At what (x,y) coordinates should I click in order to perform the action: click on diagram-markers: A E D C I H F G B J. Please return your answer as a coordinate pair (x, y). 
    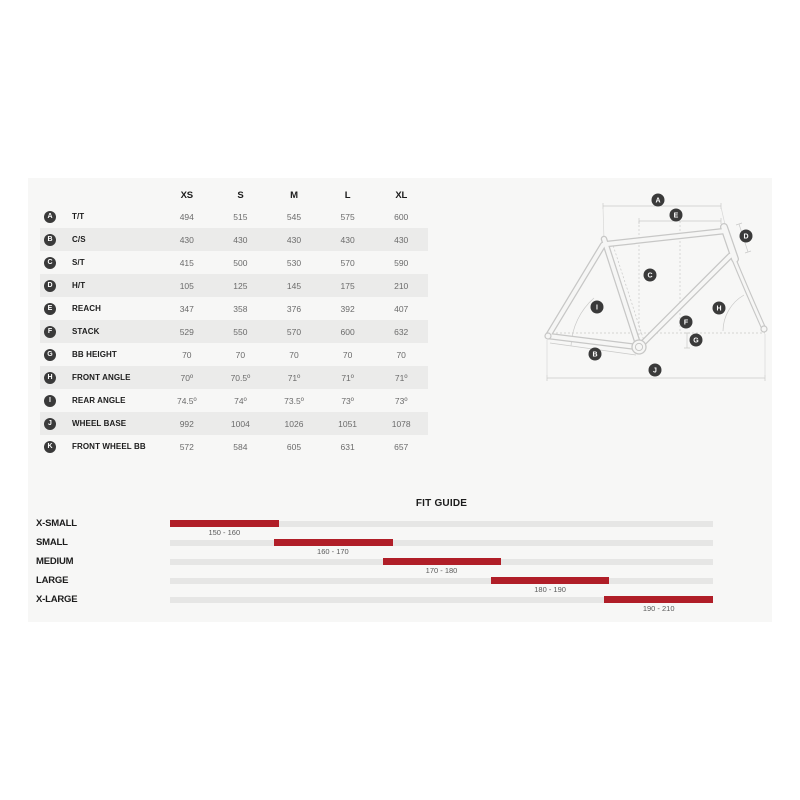
    Looking at the image, I should click on (670, 285).